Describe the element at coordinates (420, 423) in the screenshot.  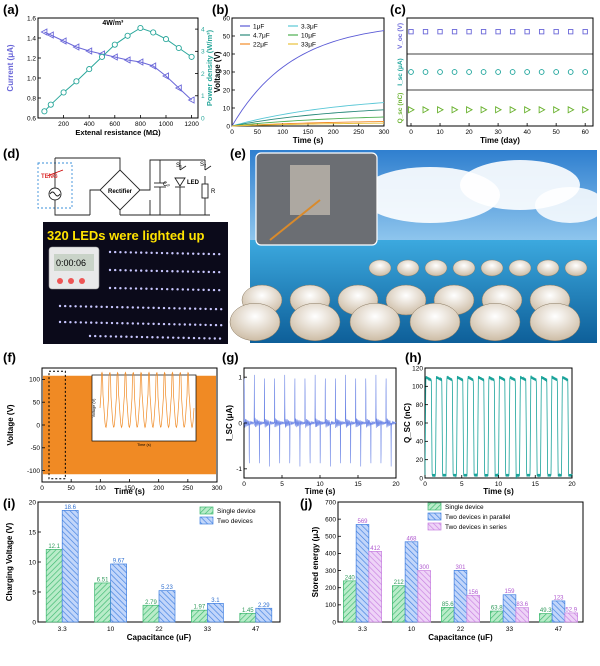
I see `y-tick-label: 60` at that location.